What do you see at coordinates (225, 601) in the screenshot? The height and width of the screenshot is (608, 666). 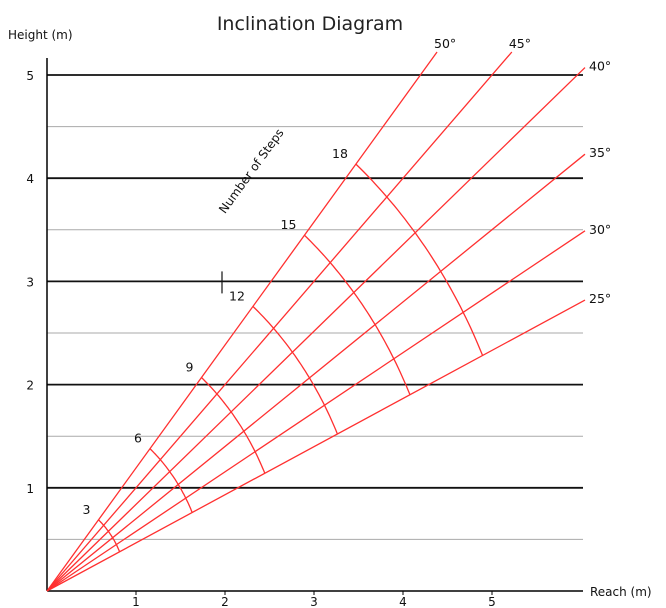 I see `x-tick-label: 2` at bounding box center [225, 601].